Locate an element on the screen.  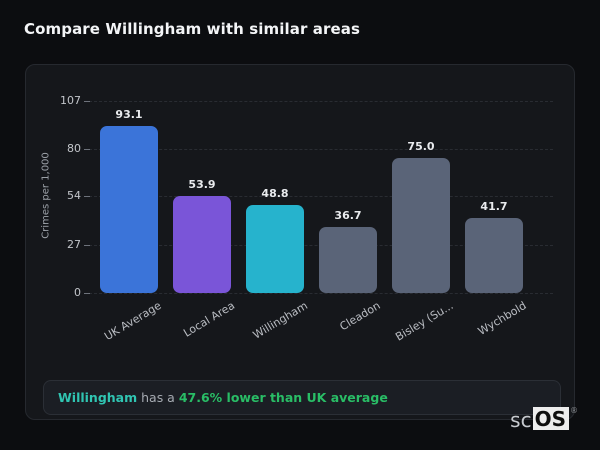
y-axis-tick-label: 107 is located at coordinates (70, 100).